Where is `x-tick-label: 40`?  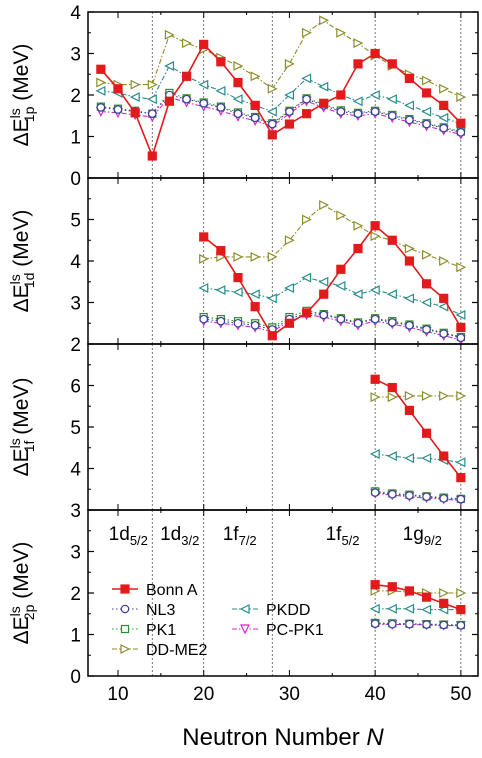 x-tick-label: 40 is located at coordinates (375, 694).